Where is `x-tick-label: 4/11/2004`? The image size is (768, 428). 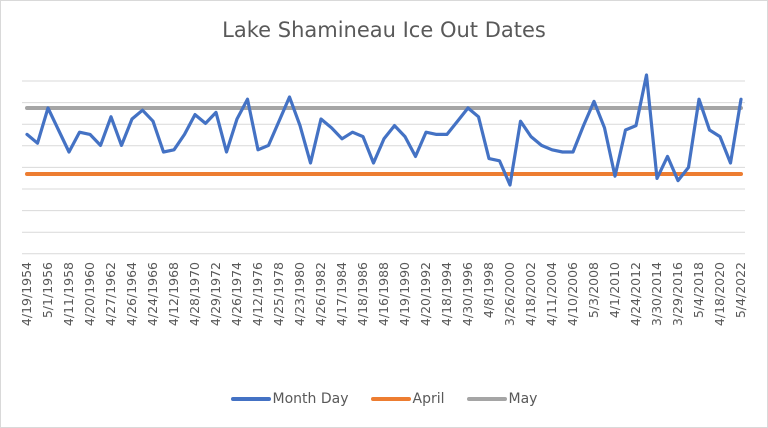
x-tick-label: 4/11/2004 is located at coordinates (551, 294).